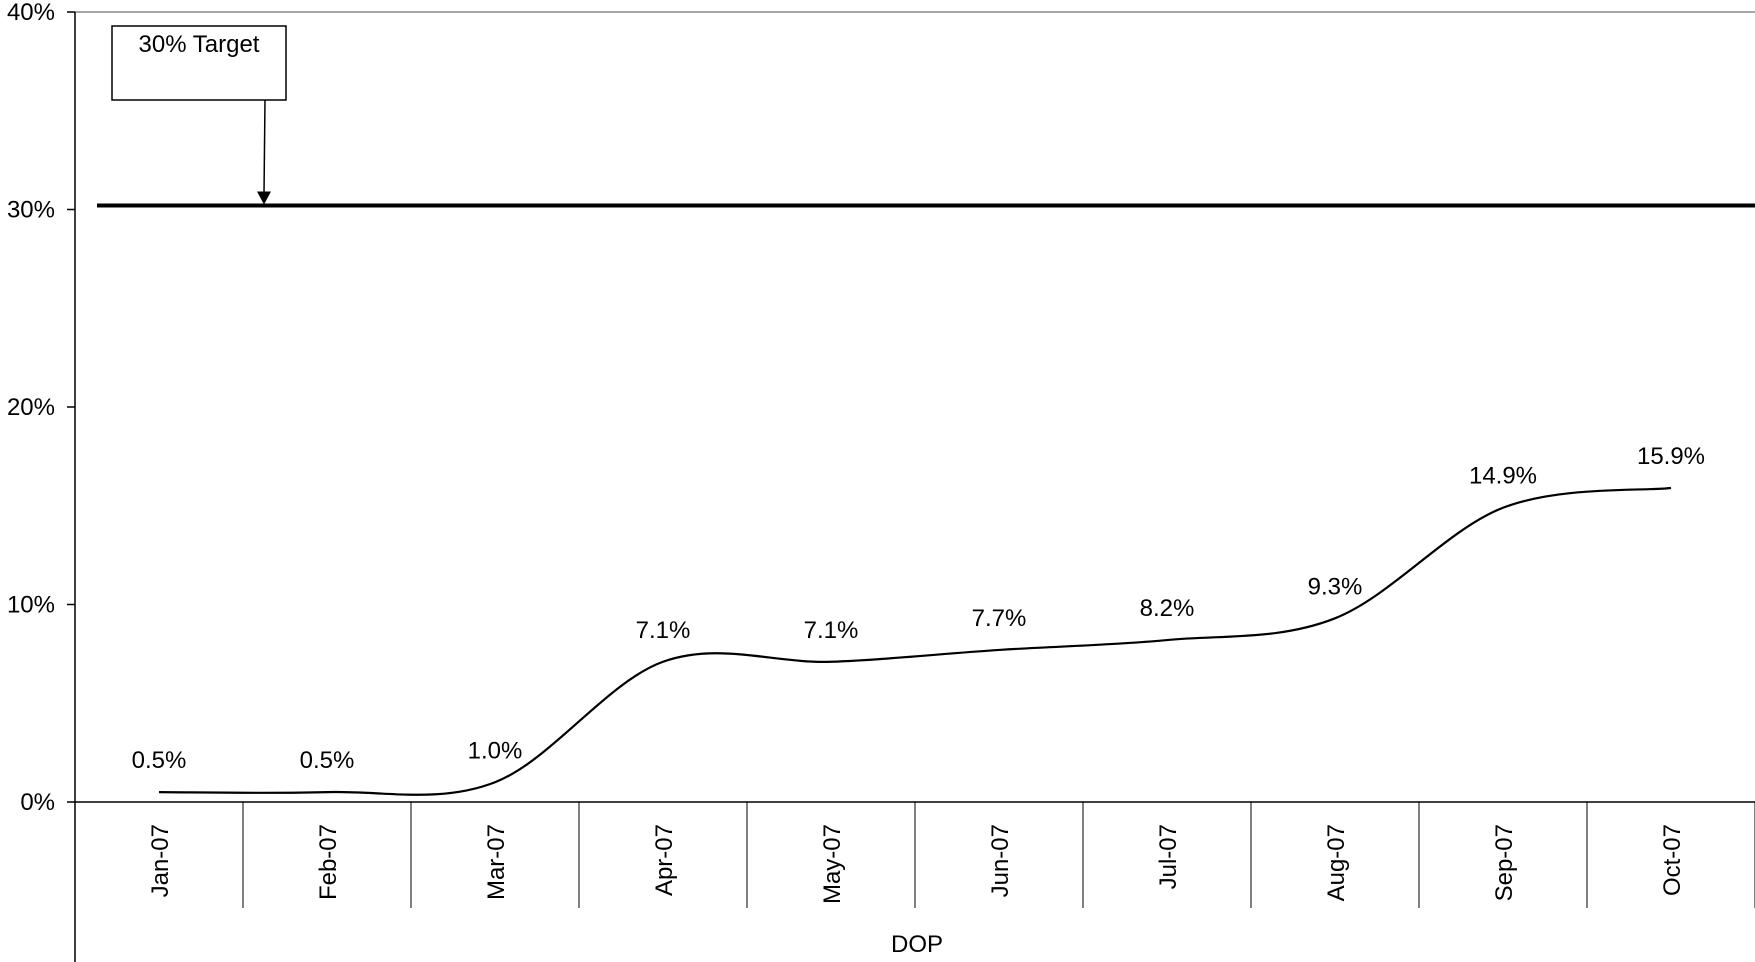 The width and height of the screenshot is (1755, 962). Describe the element at coordinates (31, 13) in the screenshot. I see `y-tick-label: 40%` at that location.